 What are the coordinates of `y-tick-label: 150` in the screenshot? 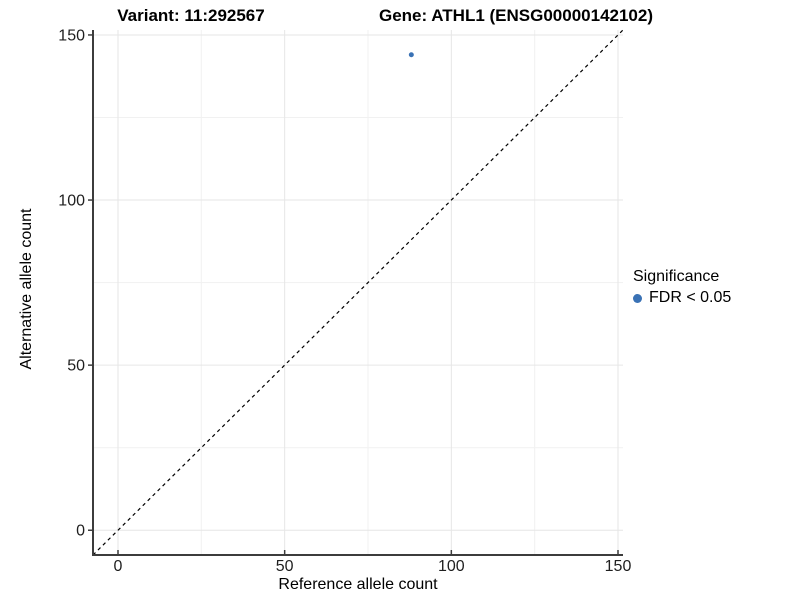 It's located at (71, 35).